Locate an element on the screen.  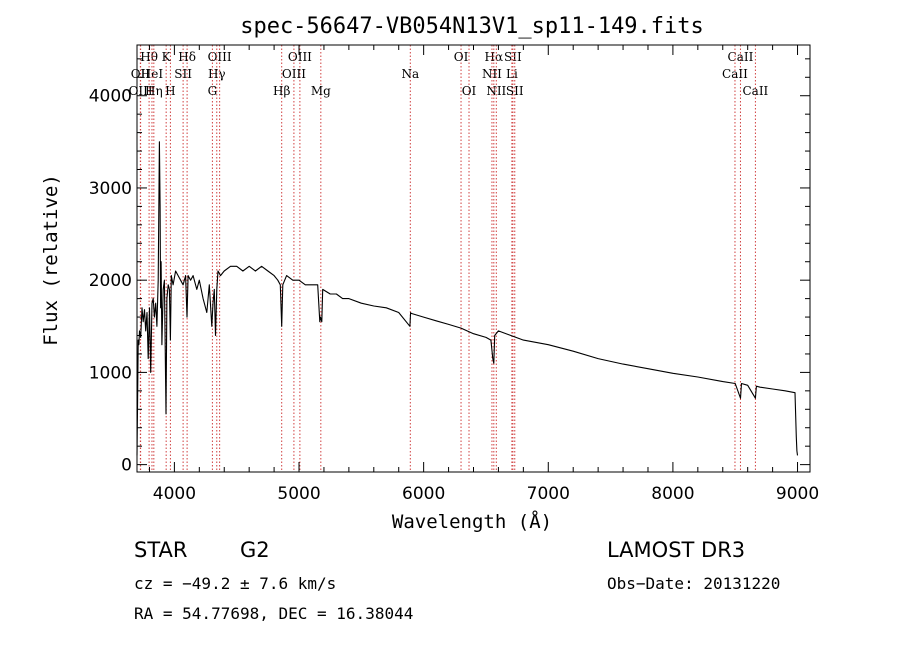
coordinates: RA = 54.77698, DEC = 16.38044 is located at coordinates (274, 613).